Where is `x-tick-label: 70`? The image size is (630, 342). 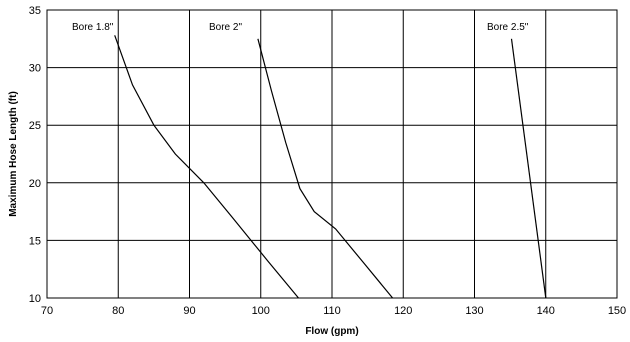 x-tick-label: 70 is located at coordinates (47, 311).